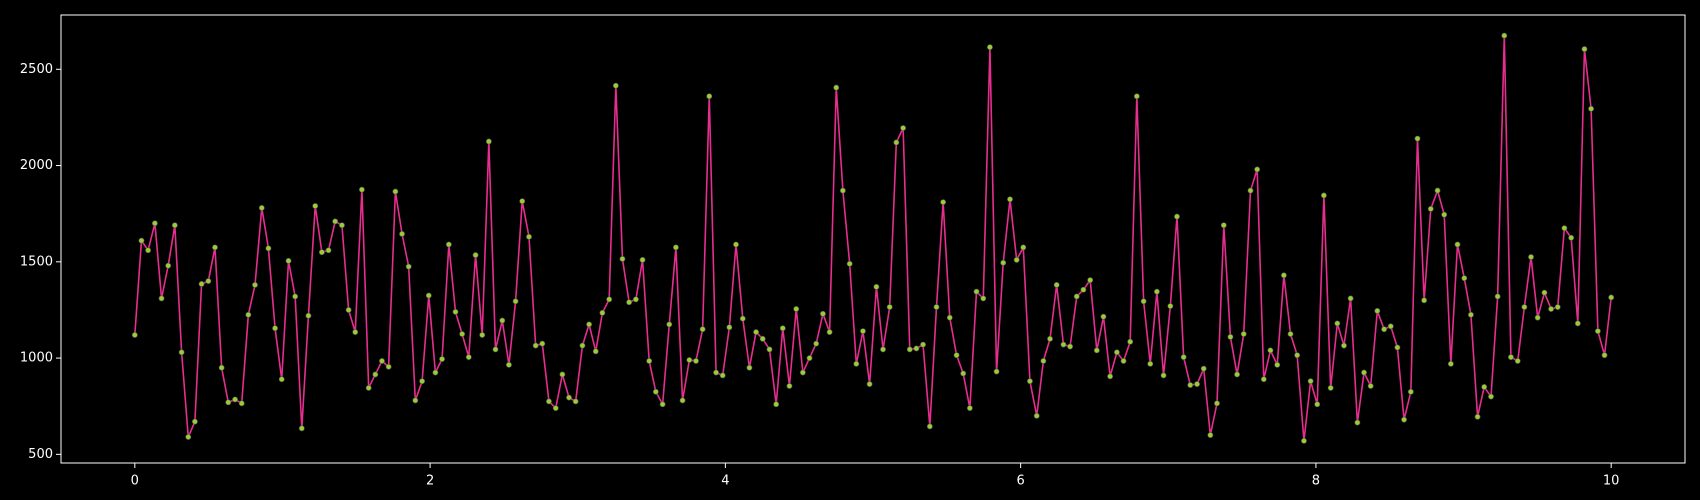 This screenshot has height=500, width=1700. I want to click on y-tick-label: 1000, so click(36, 358).